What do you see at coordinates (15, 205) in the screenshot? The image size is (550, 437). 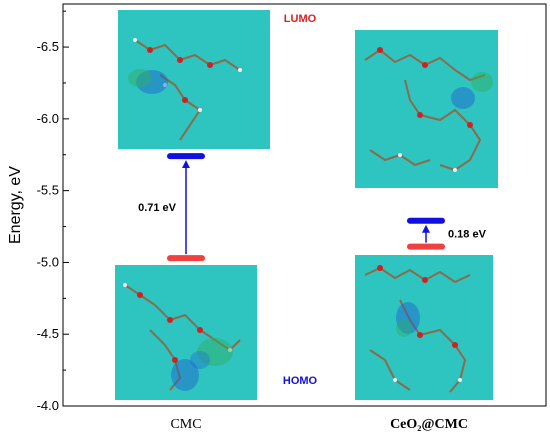 I see `y-axis-title: Energy, eV` at bounding box center [15, 205].